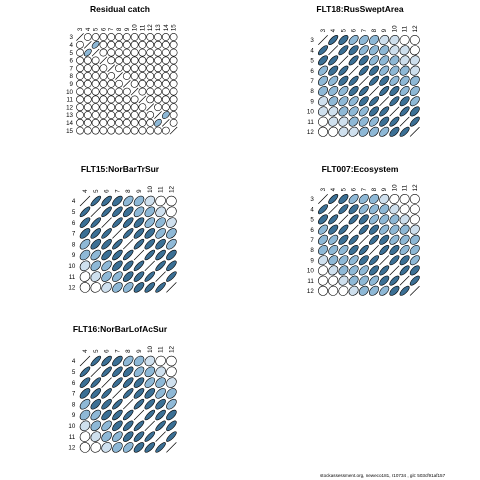 The width and height of the screenshot is (480, 480). Describe the element at coordinates (69, 115) in the screenshot. I see `row-tick-label: 13` at that location.